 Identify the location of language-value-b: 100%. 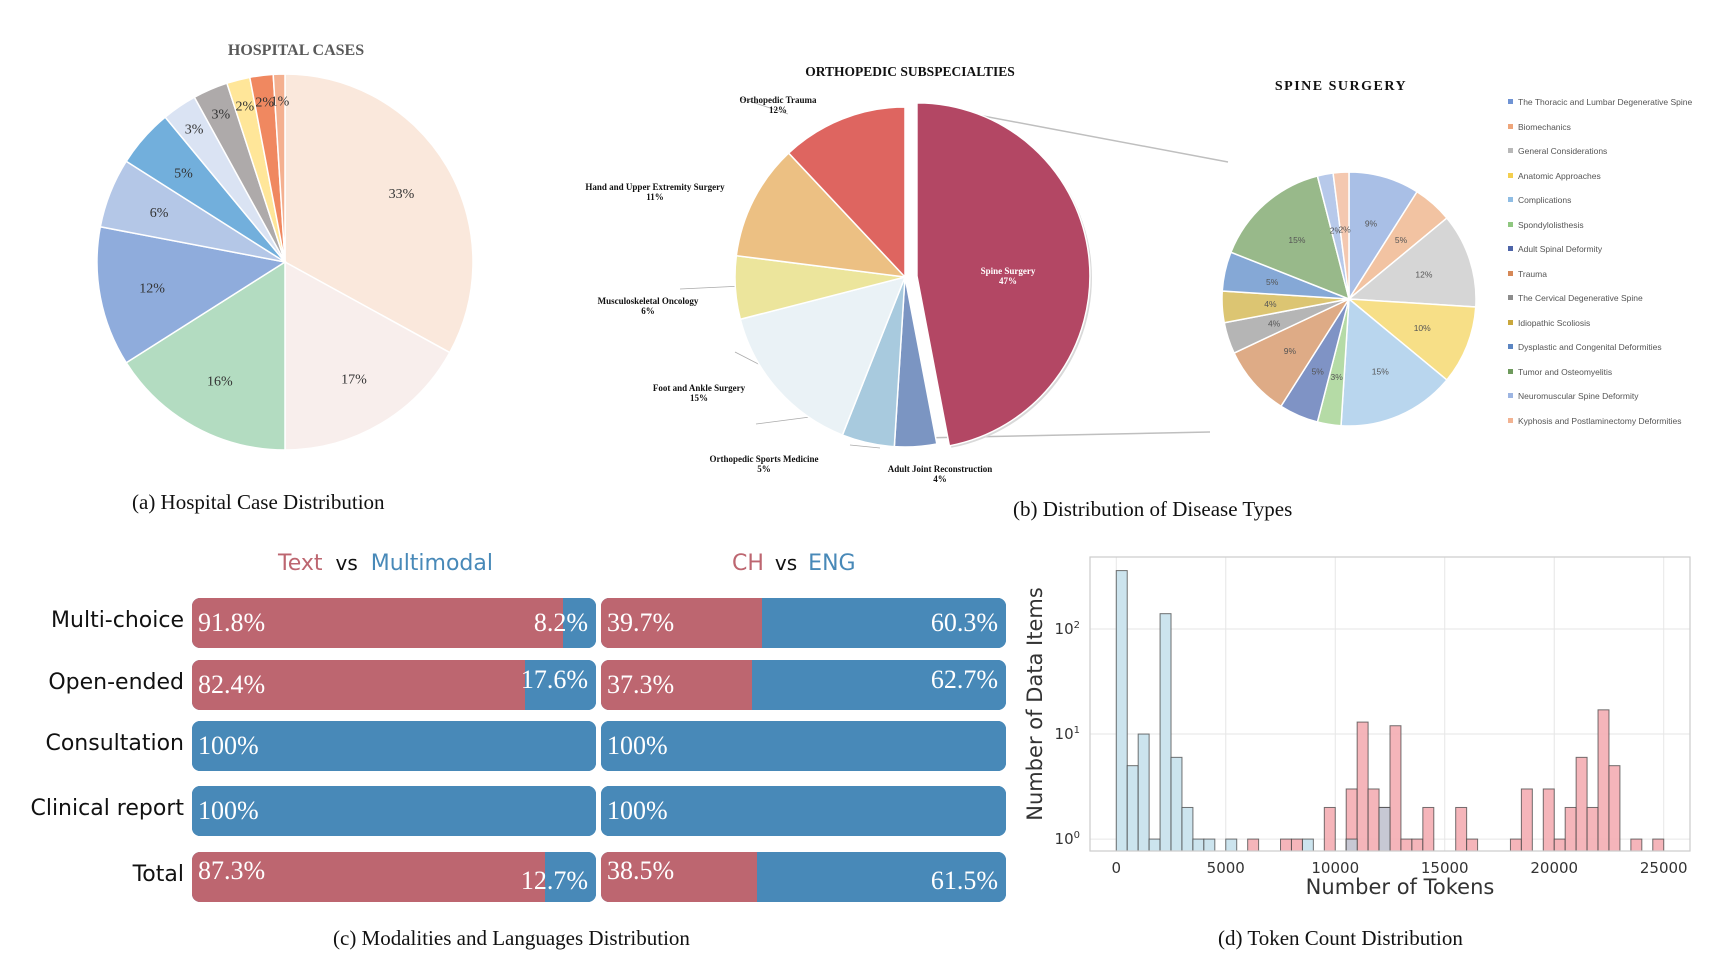
(637, 810).